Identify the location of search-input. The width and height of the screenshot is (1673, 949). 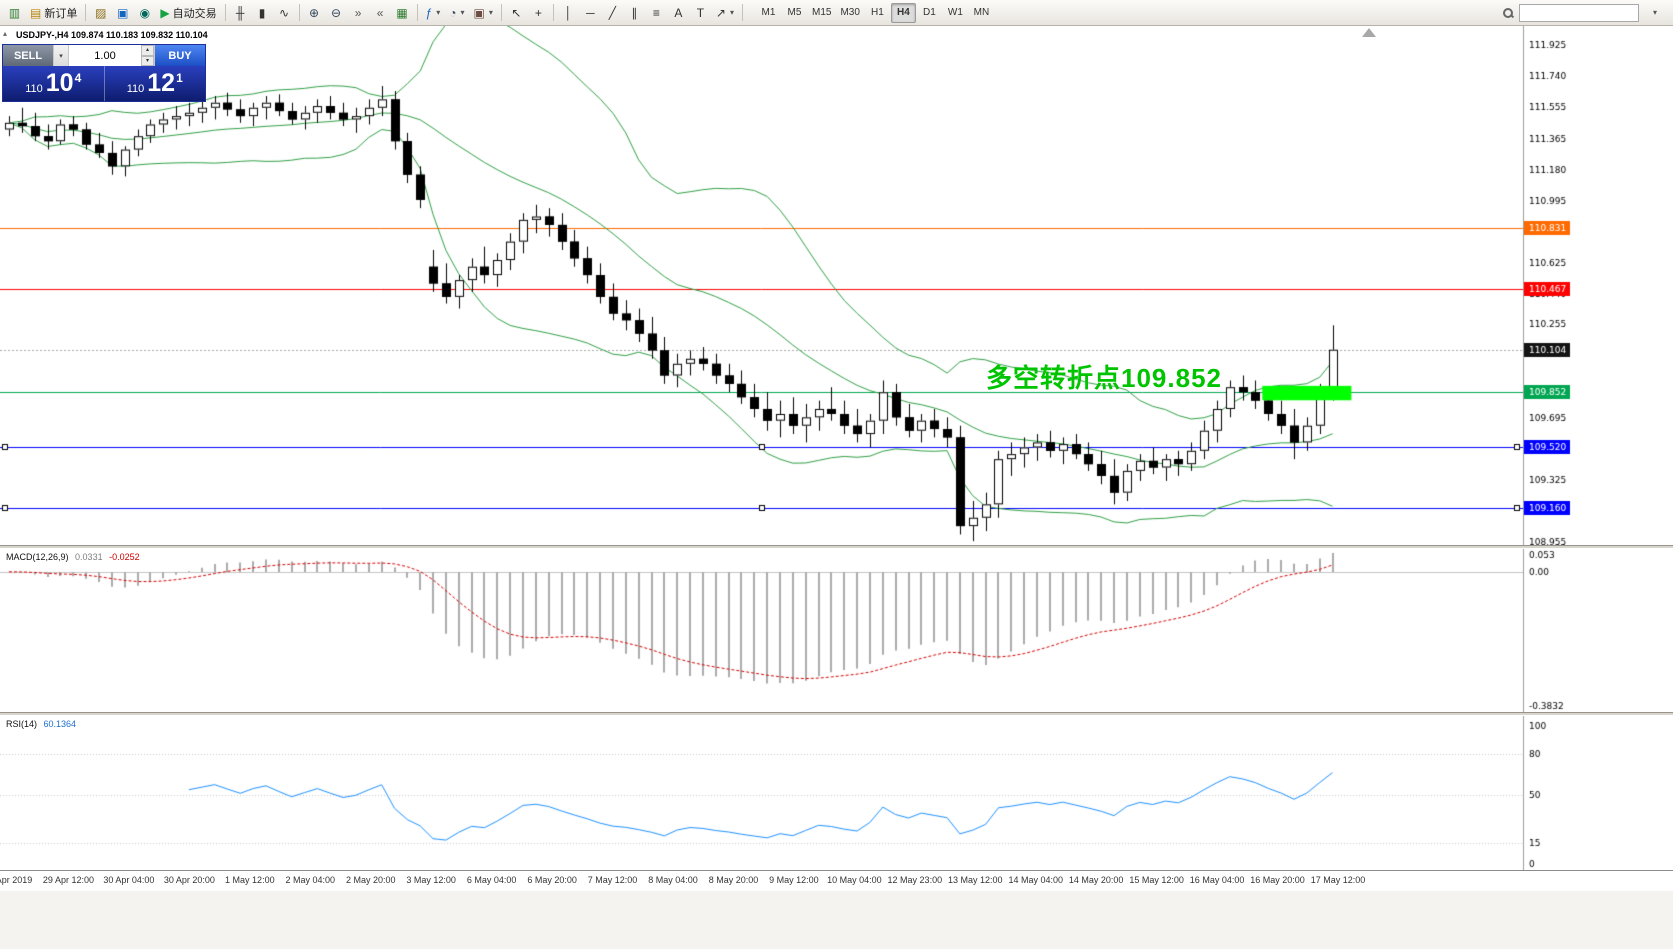
(1579, 12).